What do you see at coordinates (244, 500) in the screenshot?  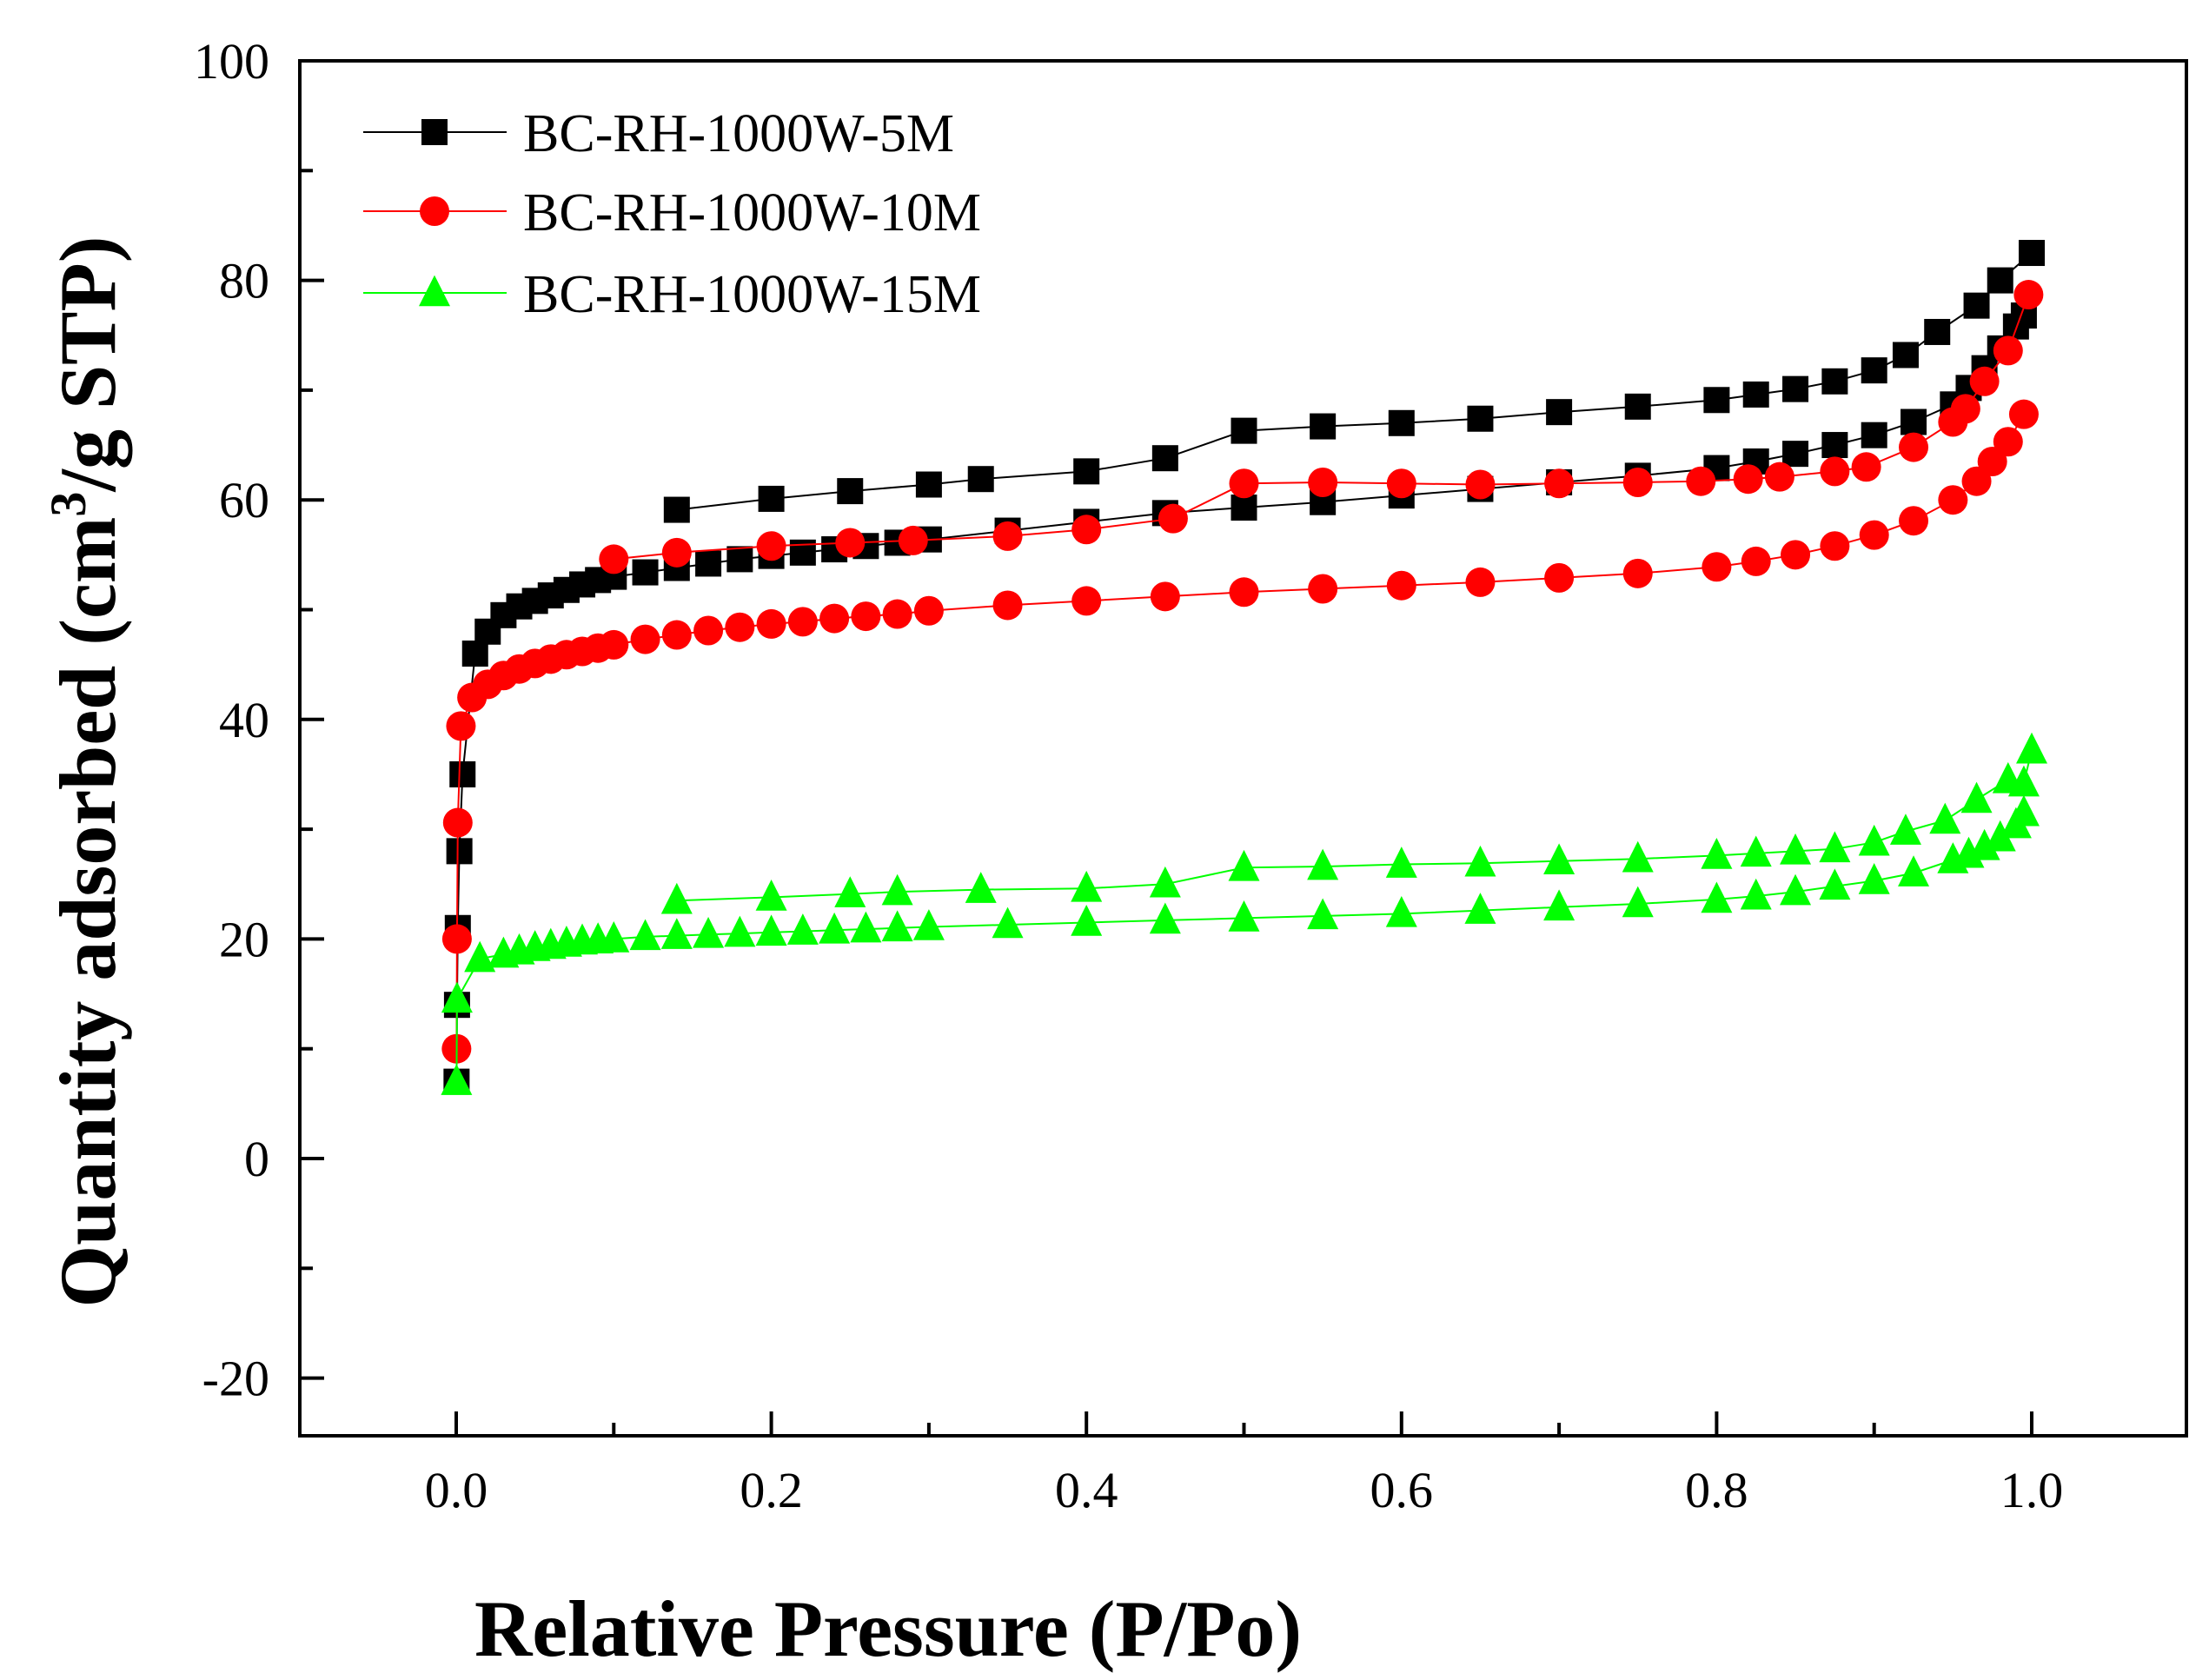 I see `y-tick-label: 60` at bounding box center [244, 500].